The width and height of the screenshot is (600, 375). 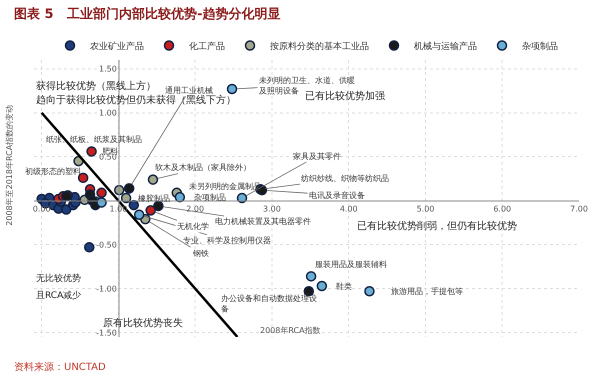 I want to click on annotation: 杂项制品, so click(x=210, y=197).